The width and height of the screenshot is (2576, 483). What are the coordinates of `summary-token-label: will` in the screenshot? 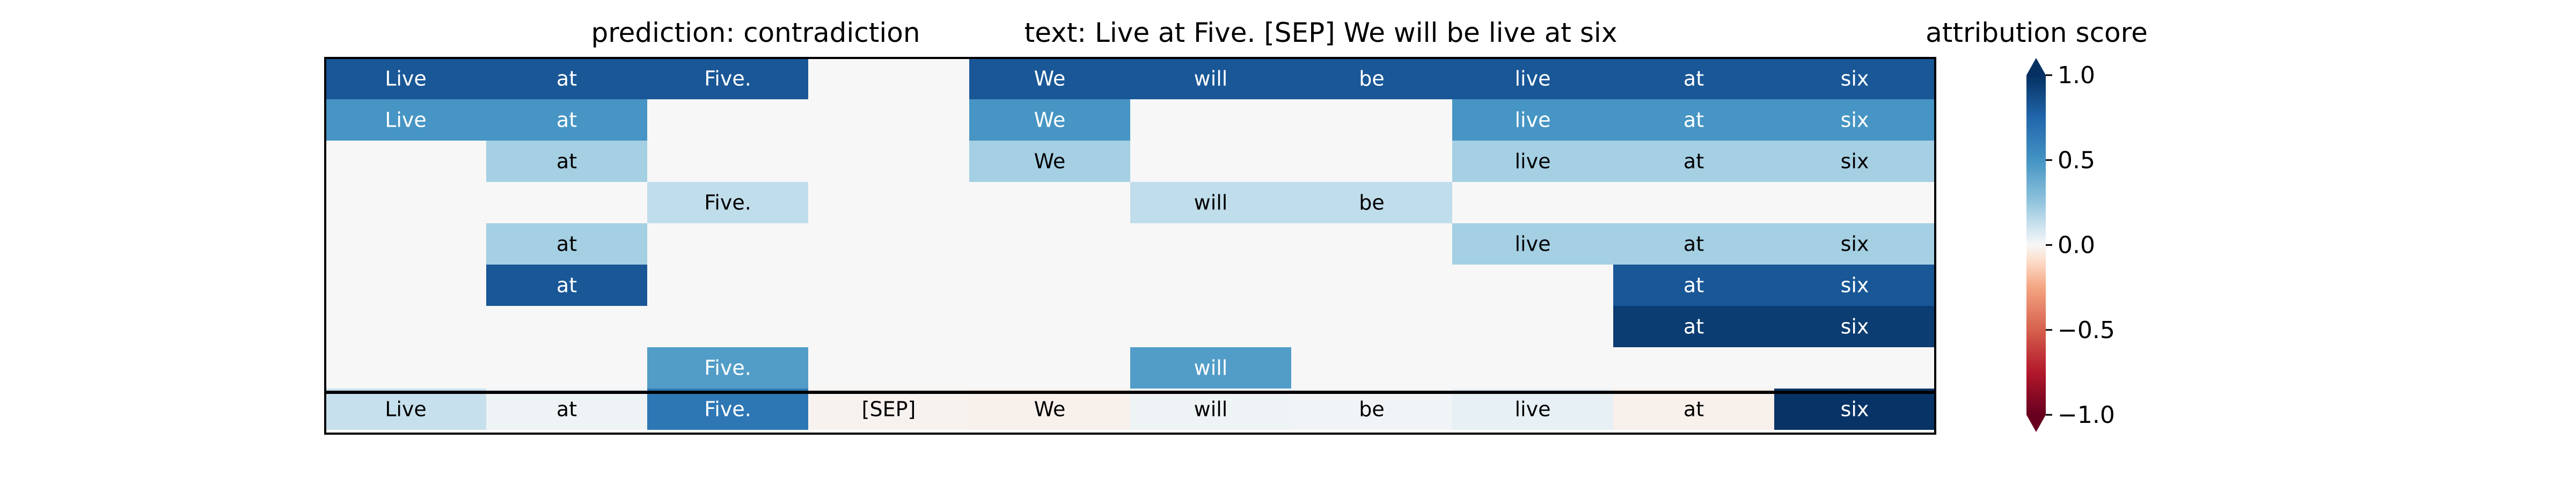 It's located at (1211, 409).